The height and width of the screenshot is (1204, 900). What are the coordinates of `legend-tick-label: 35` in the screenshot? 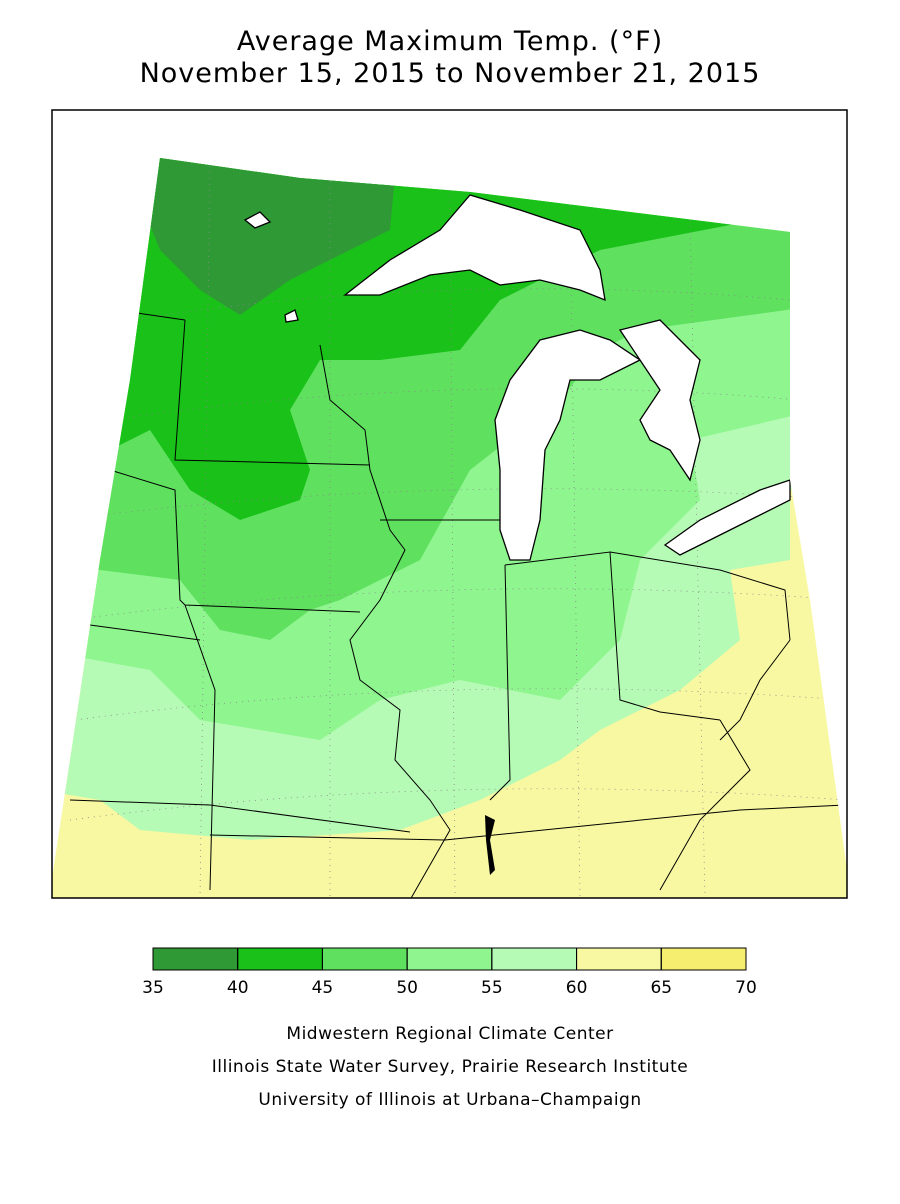 It's located at (153, 988).